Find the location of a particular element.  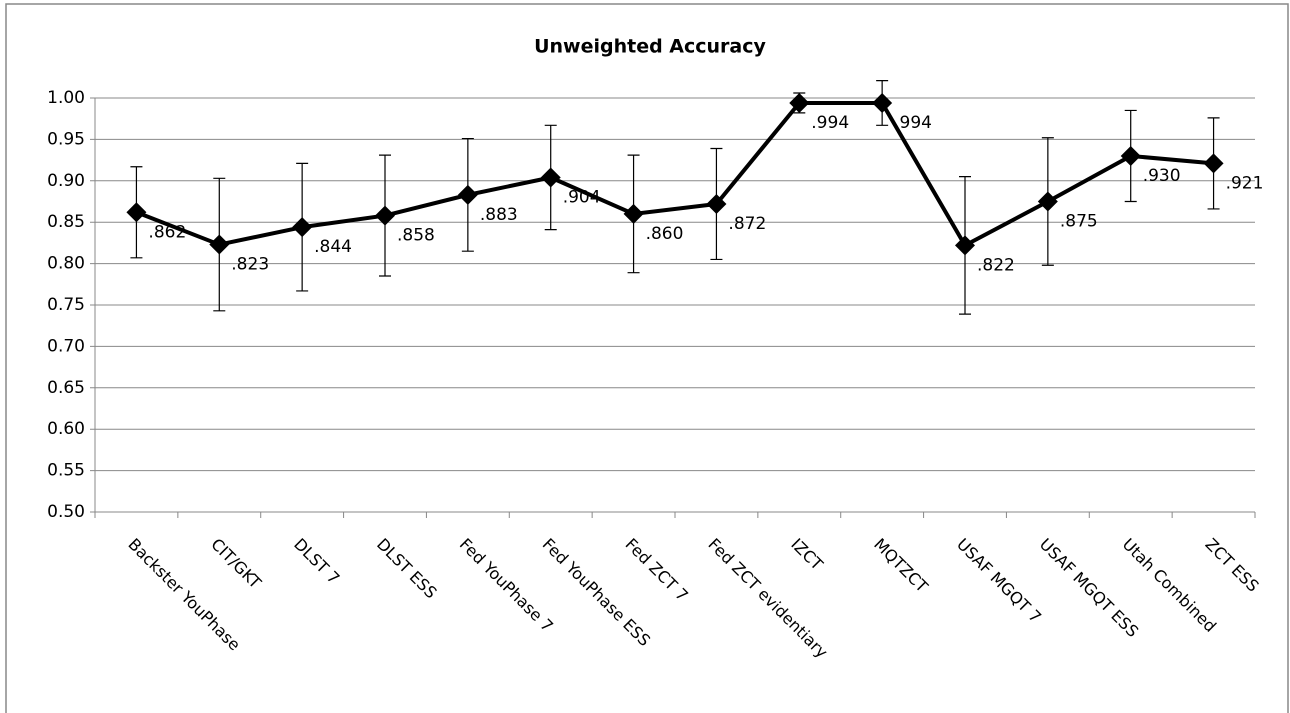

y-tick-label: 0.55 is located at coordinates (66, 471).